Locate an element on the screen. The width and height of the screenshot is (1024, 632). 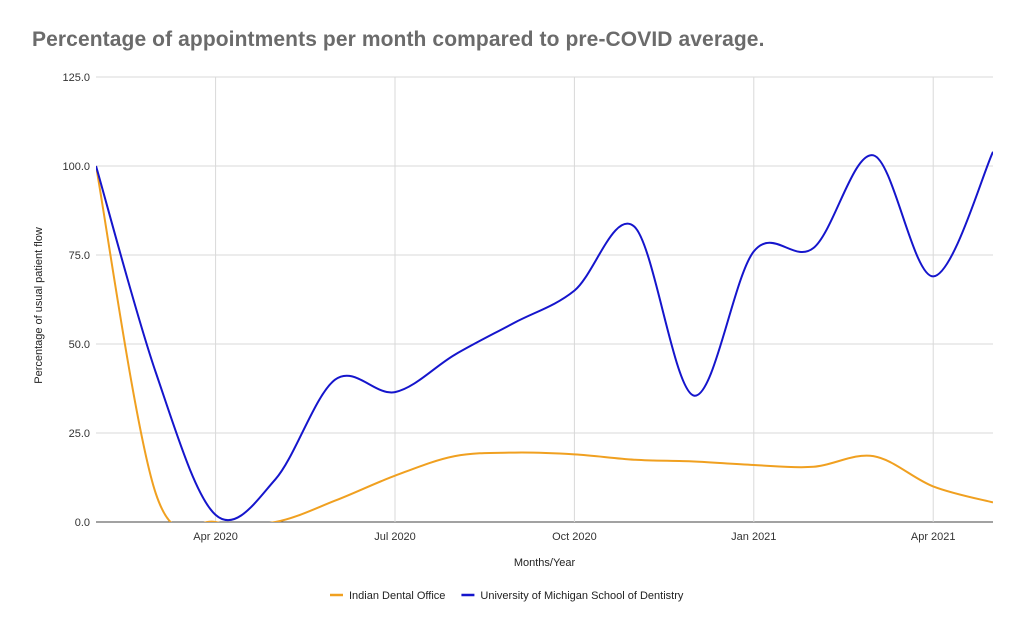
x-axis-label: Months/Year is located at coordinates (545, 563).